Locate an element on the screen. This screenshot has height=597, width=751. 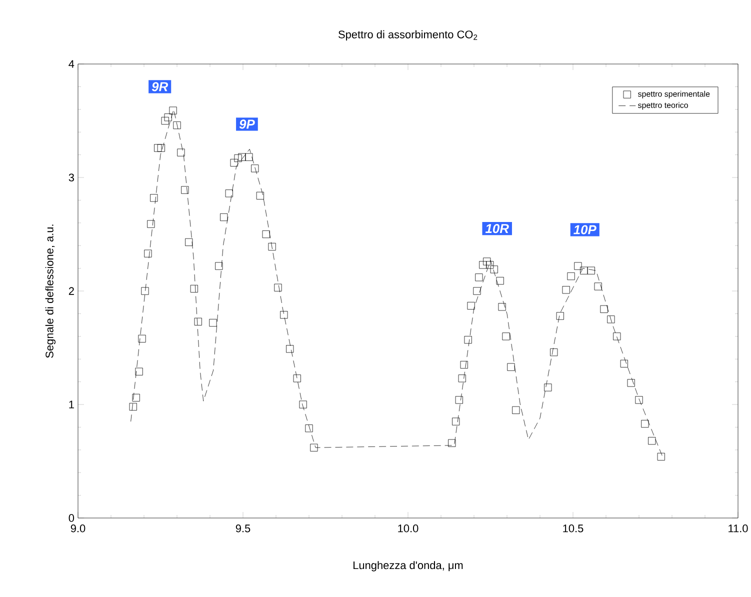
x-axis-title: Lunghezza d'onda, μm is located at coordinates (408, 566).